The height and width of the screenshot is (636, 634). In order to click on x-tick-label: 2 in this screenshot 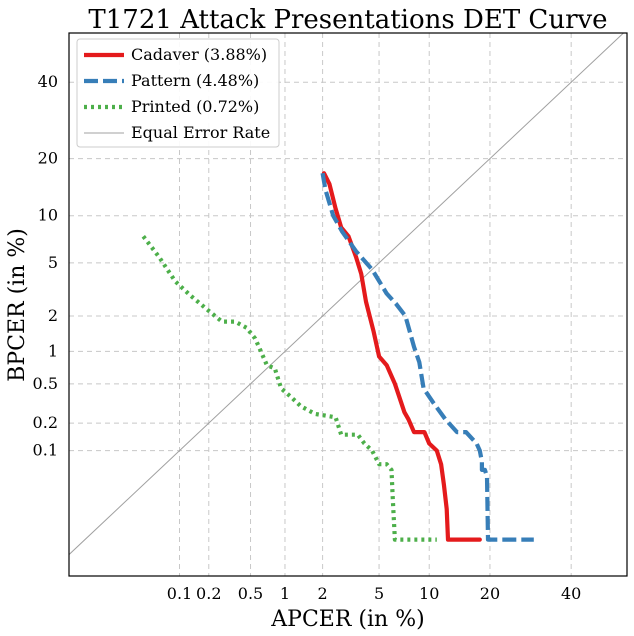, I will do `click(323, 593)`.